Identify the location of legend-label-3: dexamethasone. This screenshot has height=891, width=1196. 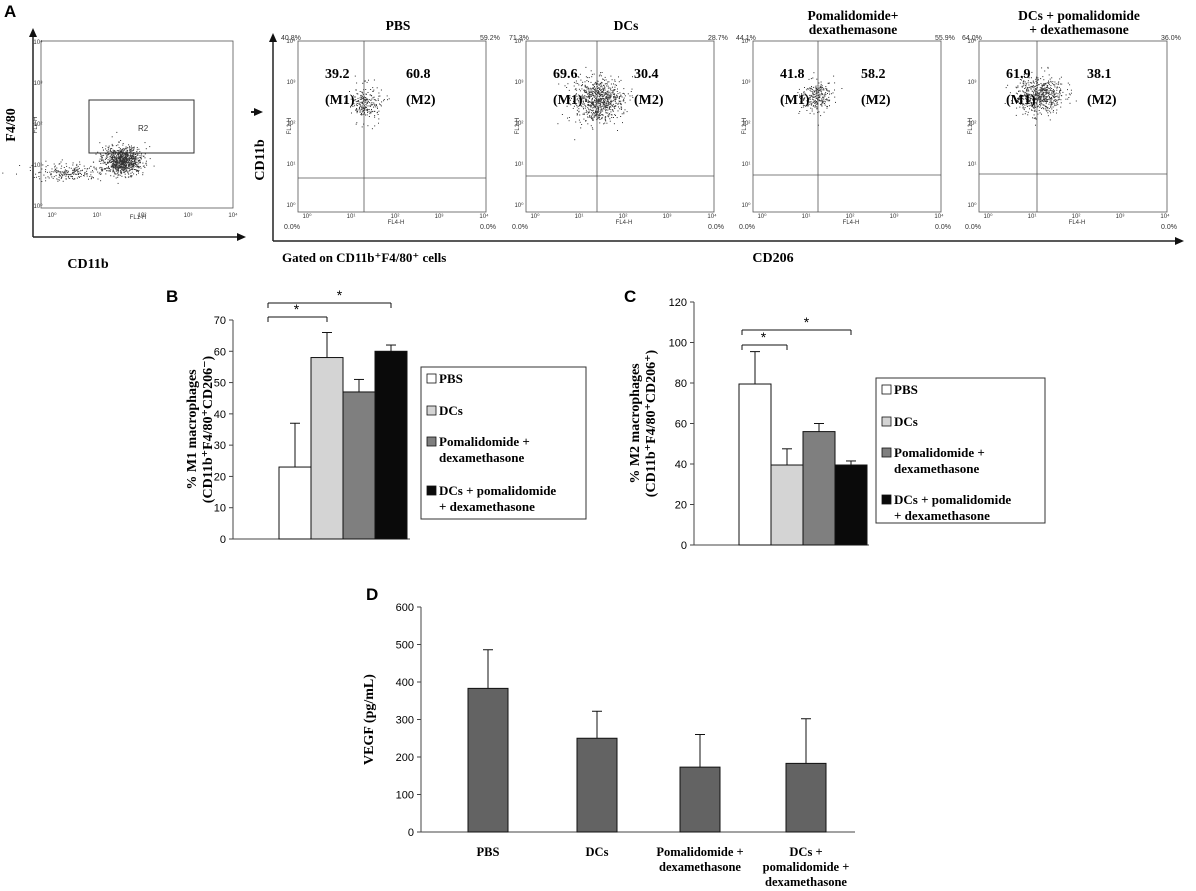
(481, 457).